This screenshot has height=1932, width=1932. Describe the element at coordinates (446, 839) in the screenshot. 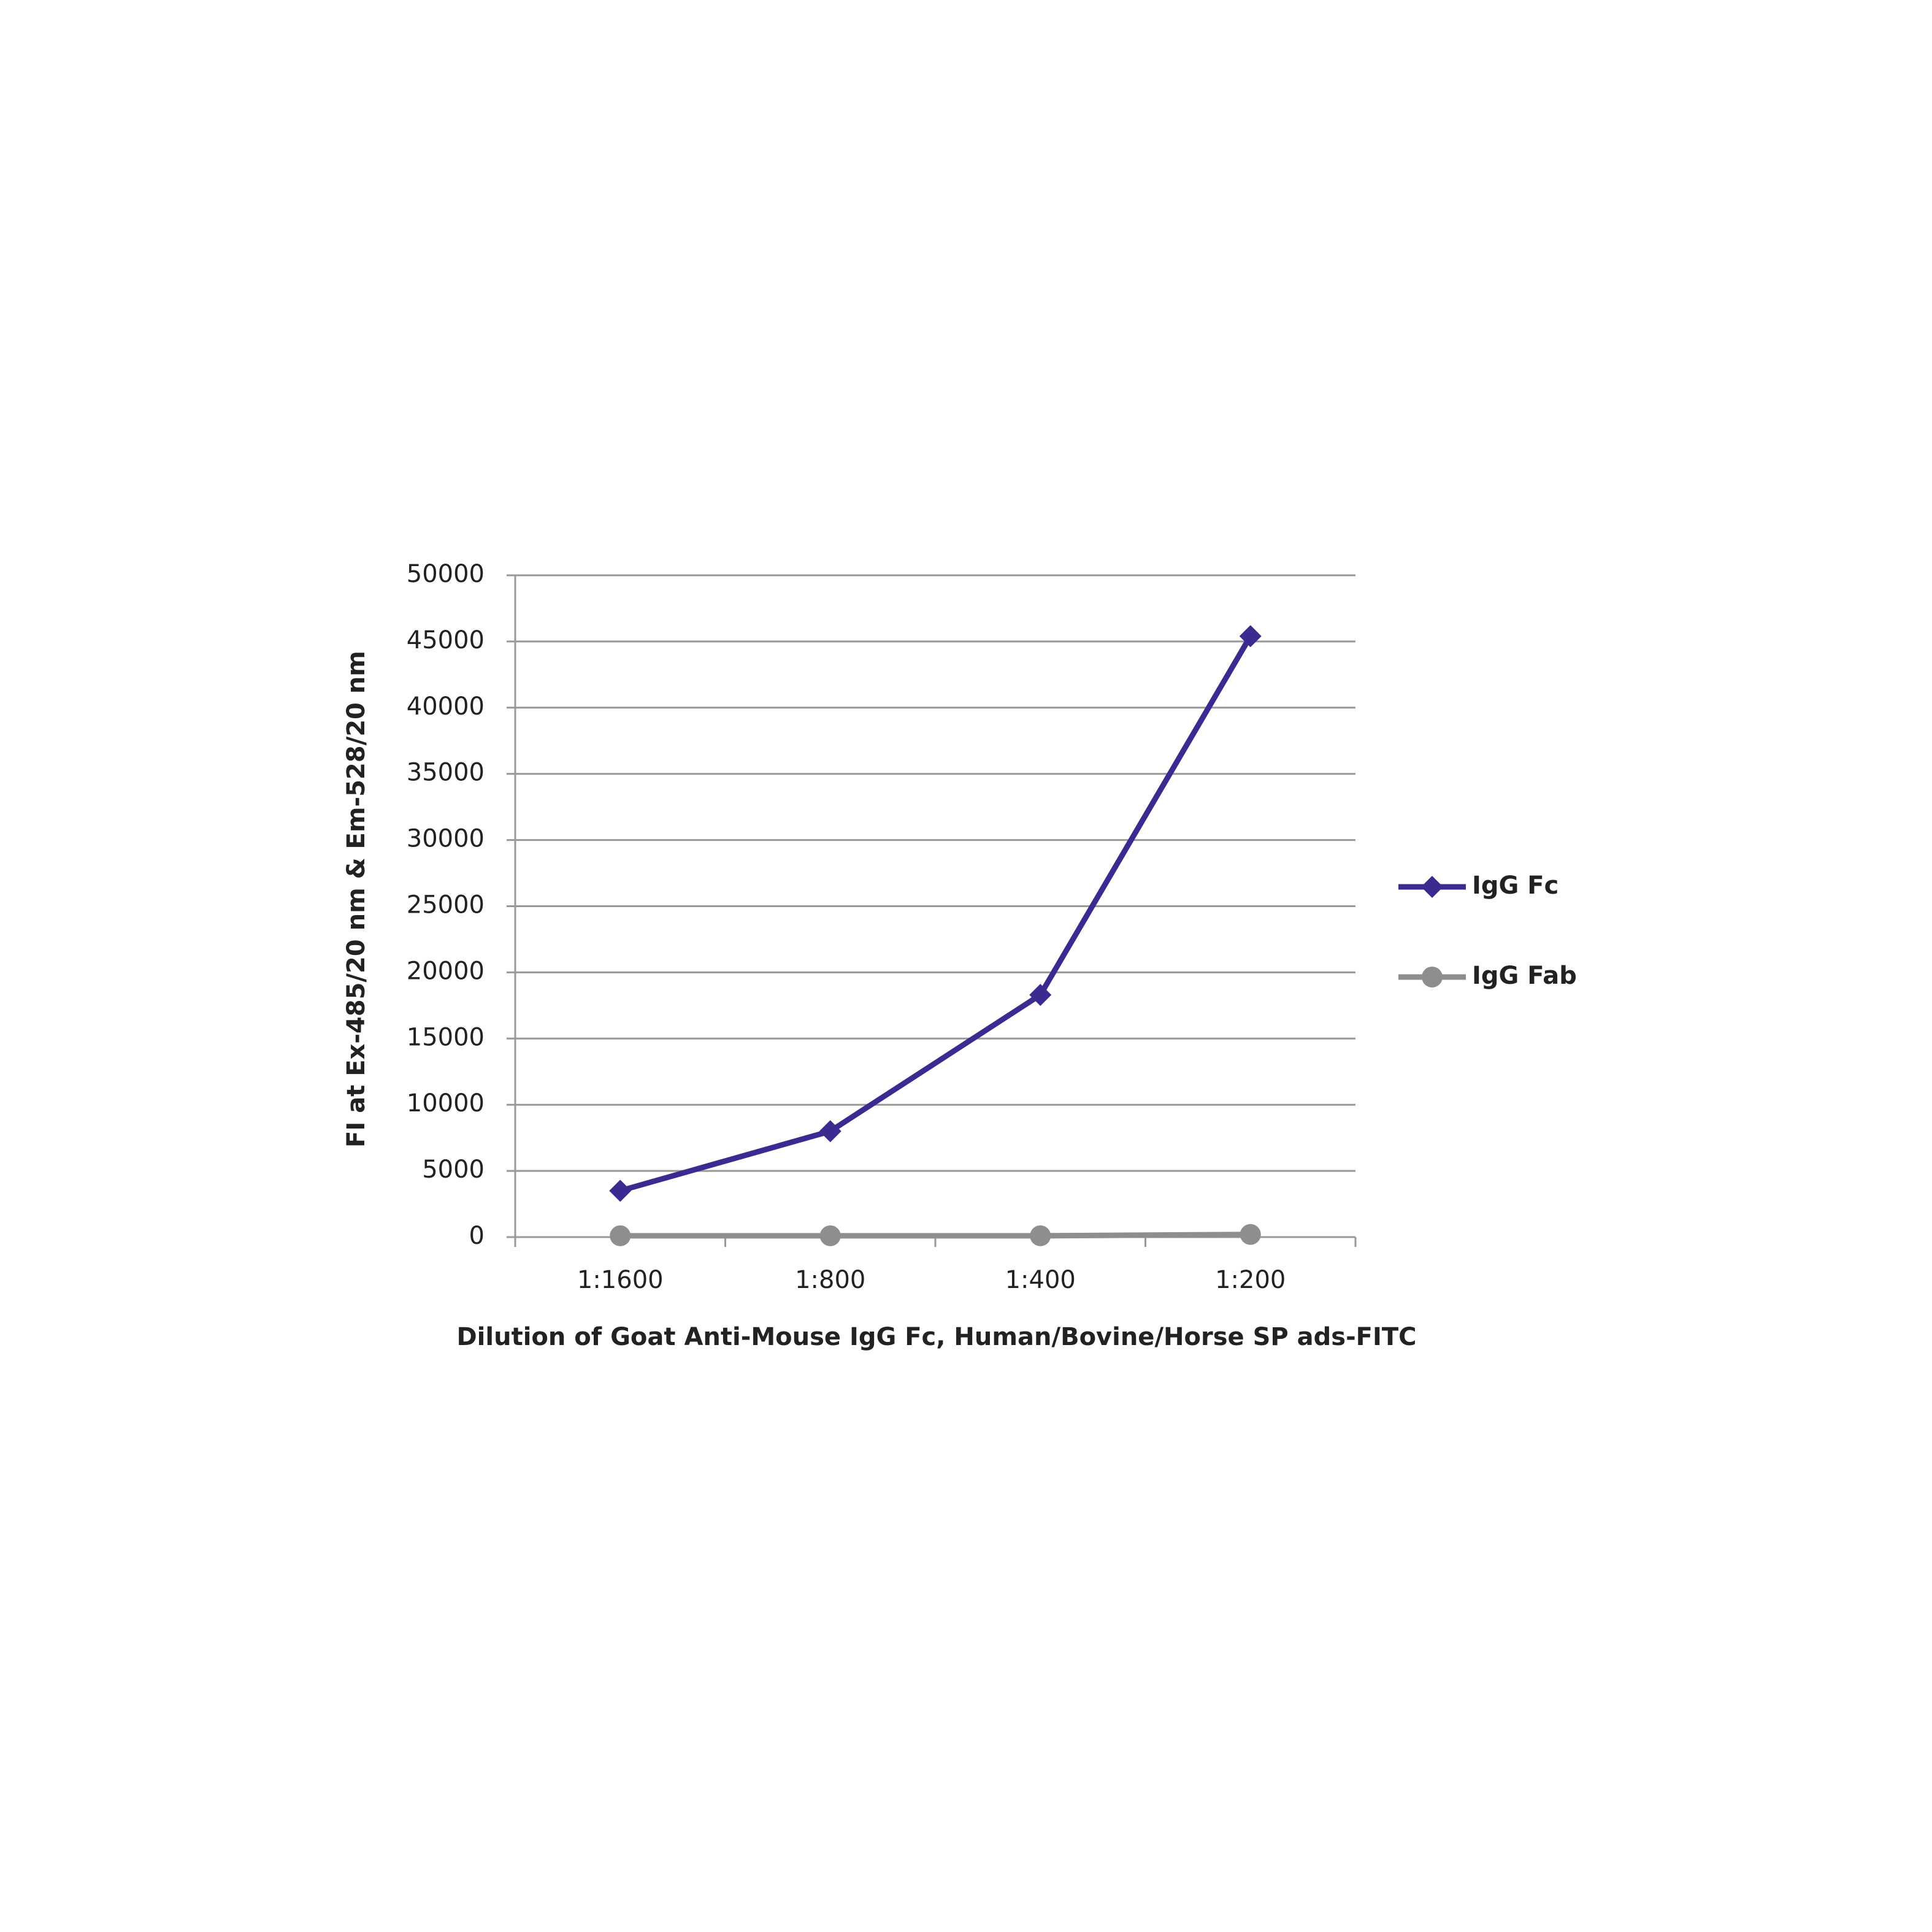

I see `y-tick-label: 30000` at that location.